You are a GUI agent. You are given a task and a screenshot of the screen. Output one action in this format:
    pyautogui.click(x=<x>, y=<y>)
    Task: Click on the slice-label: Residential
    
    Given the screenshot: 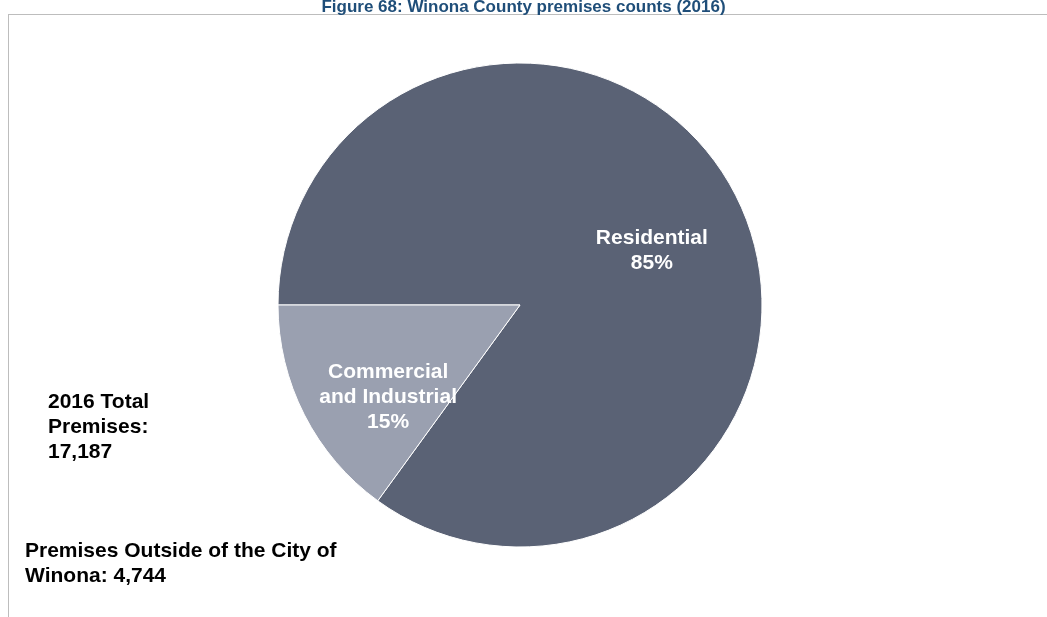 What is the action you would take?
    pyautogui.click(x=651, y=236)
    